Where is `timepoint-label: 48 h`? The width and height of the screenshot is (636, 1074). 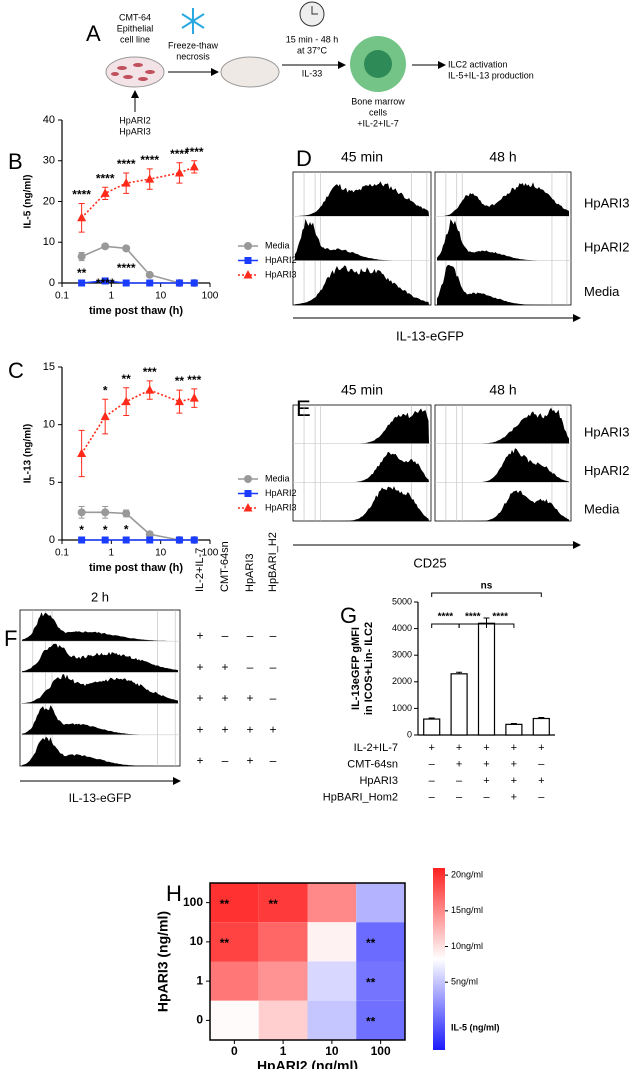
timepoint-label: 48 h is located at coordinates (502, 157).